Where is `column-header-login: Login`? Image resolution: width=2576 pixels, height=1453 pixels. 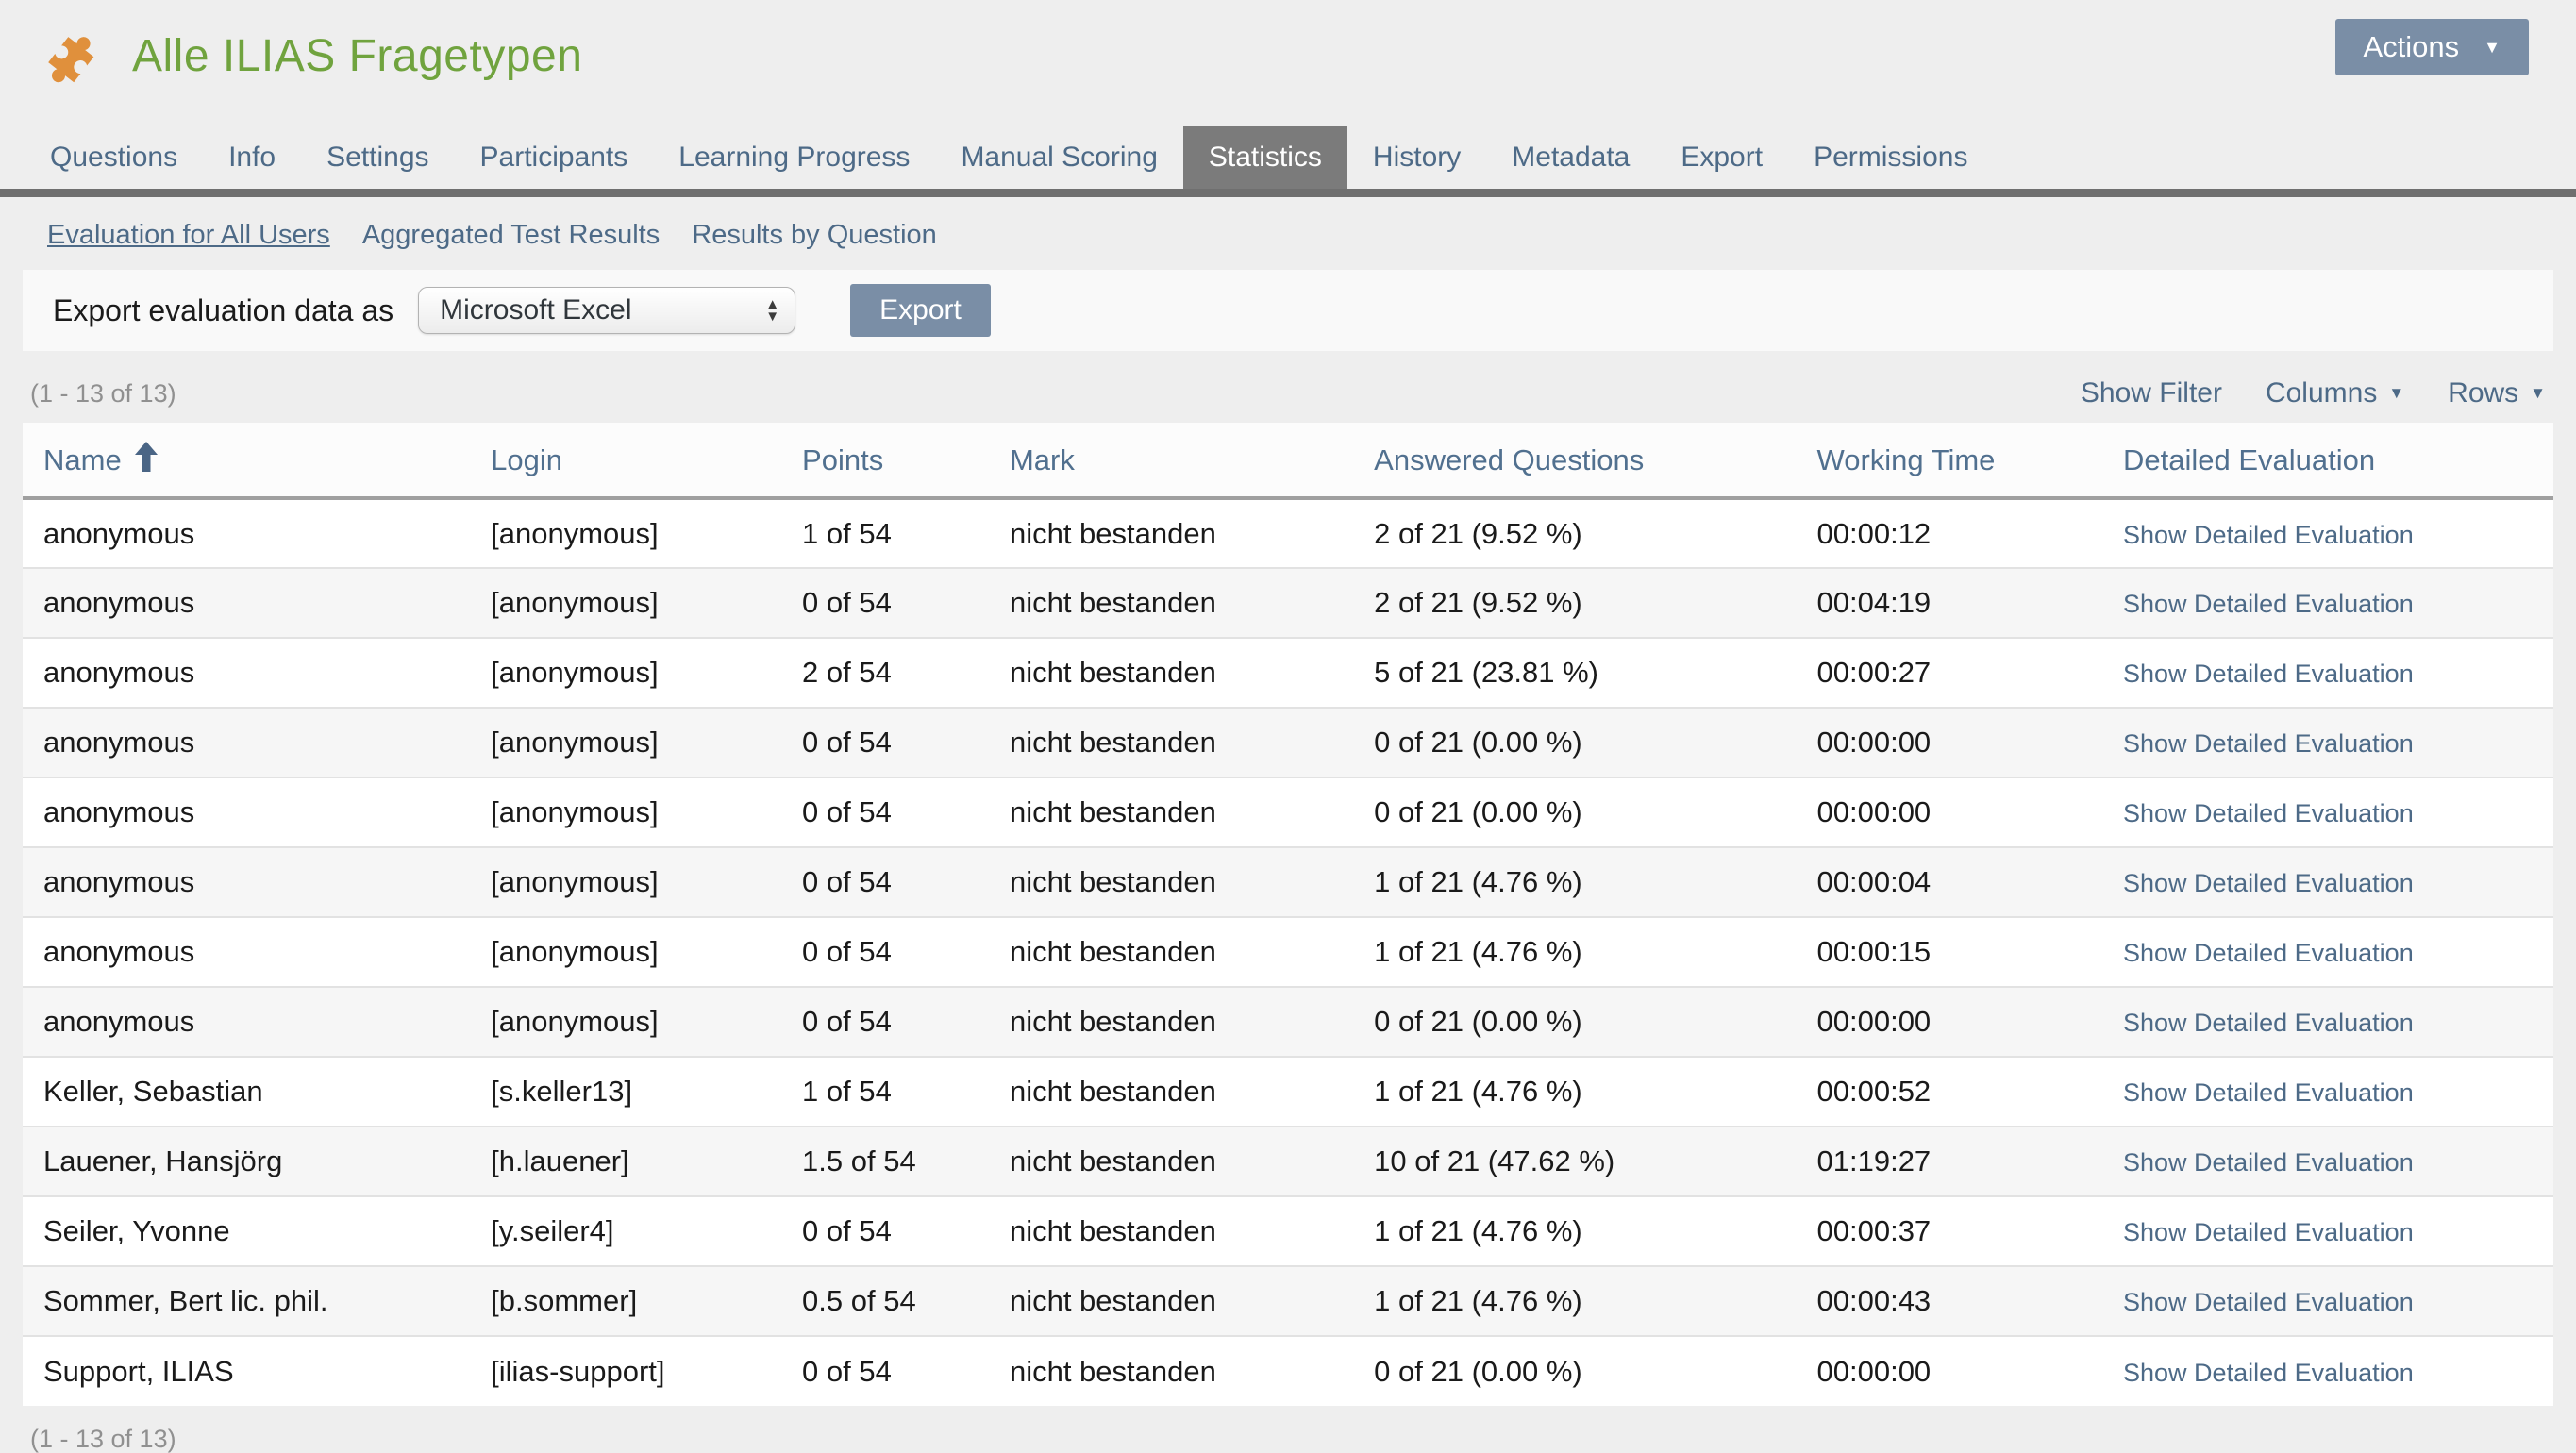 column-header-login: Login is located at coordinates (647, 462).